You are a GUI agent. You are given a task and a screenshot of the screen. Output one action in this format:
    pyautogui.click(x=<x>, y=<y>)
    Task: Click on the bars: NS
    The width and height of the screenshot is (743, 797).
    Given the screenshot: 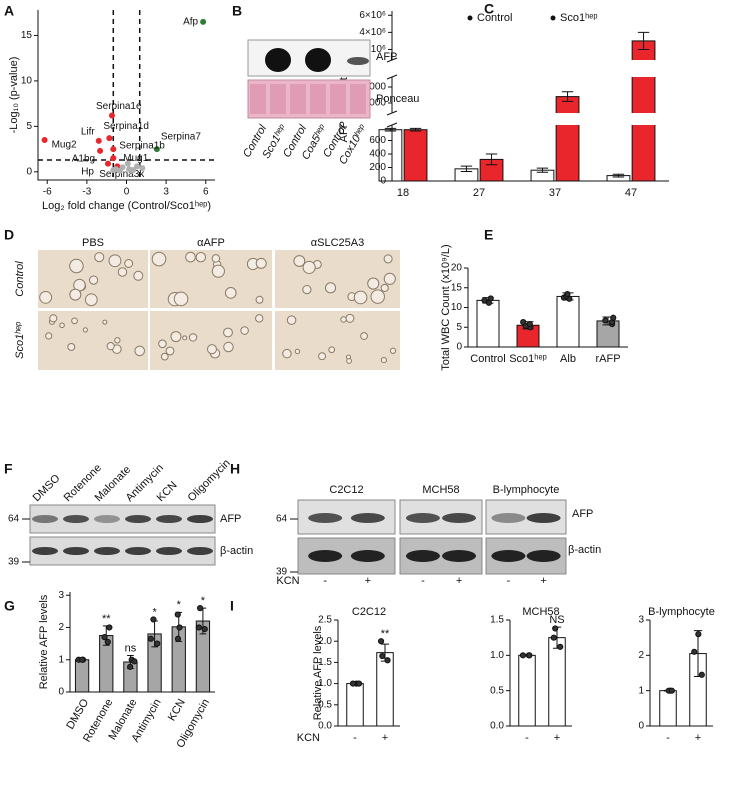 What is the action you would take?
    pyautogui.click(x=542, y=670)
    